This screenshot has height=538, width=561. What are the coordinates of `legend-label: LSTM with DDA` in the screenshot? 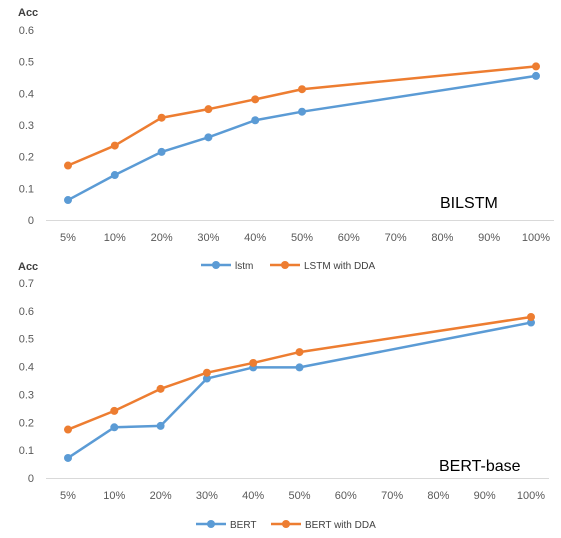 It's located at (339, 266).